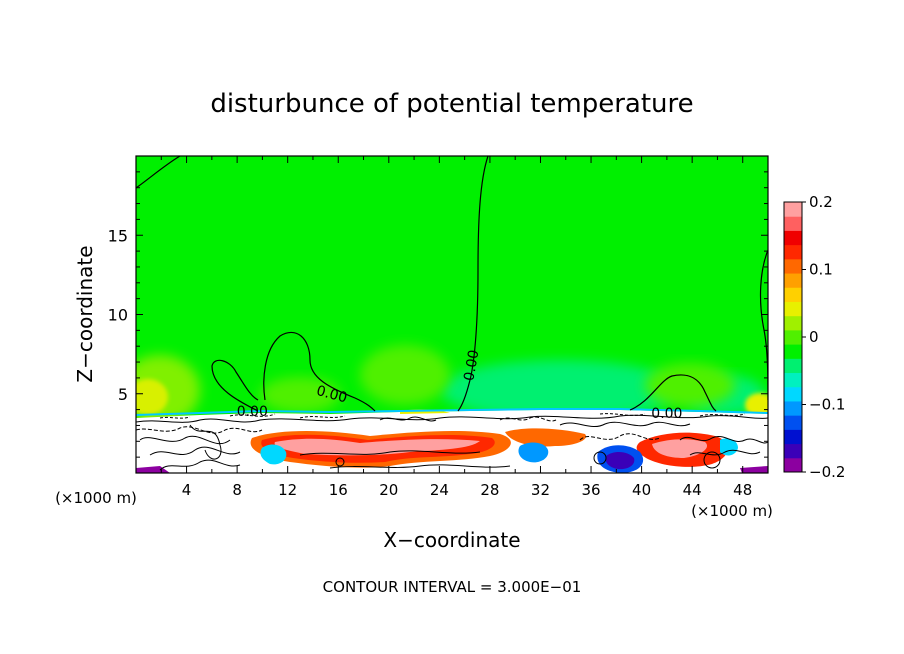 The image size is (904, 654). What do you see at coordinates (118, 235) in the screenshot?
I see `y-tick-label: 15` at bounding box center [118, 235].